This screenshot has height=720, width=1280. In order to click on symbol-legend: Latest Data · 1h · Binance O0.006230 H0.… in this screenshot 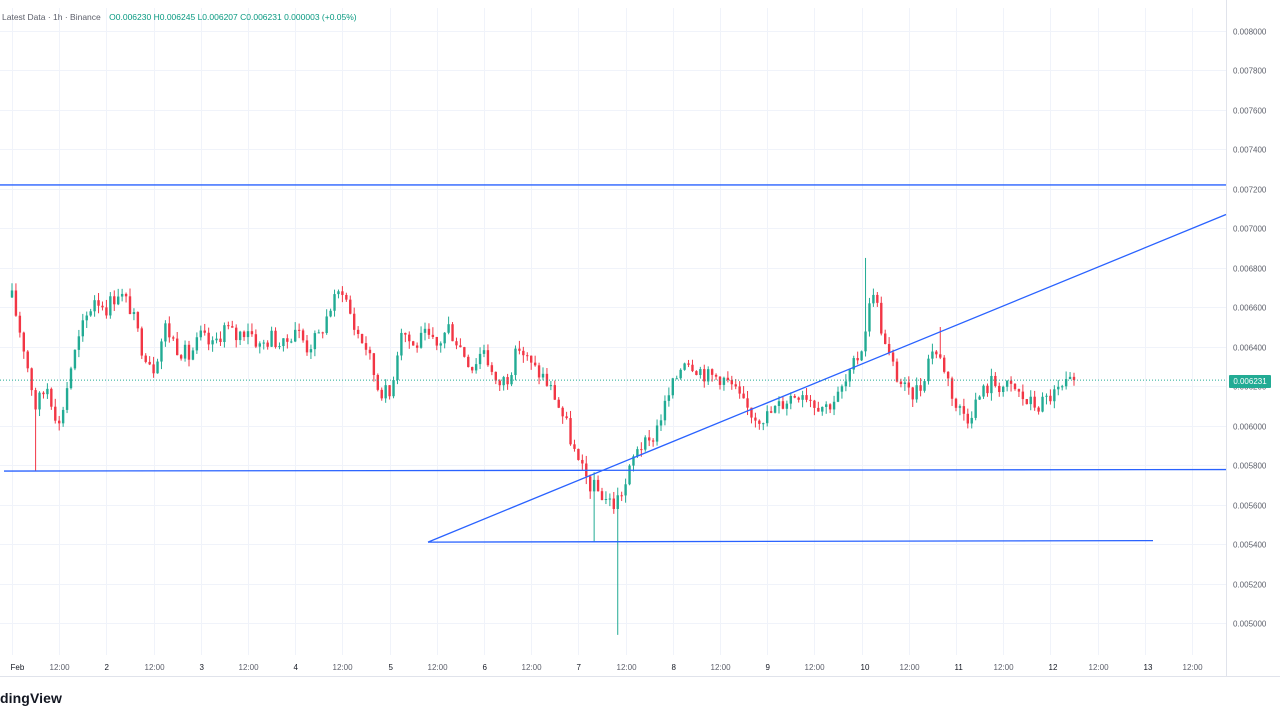, I will do `click(179, 17)`.